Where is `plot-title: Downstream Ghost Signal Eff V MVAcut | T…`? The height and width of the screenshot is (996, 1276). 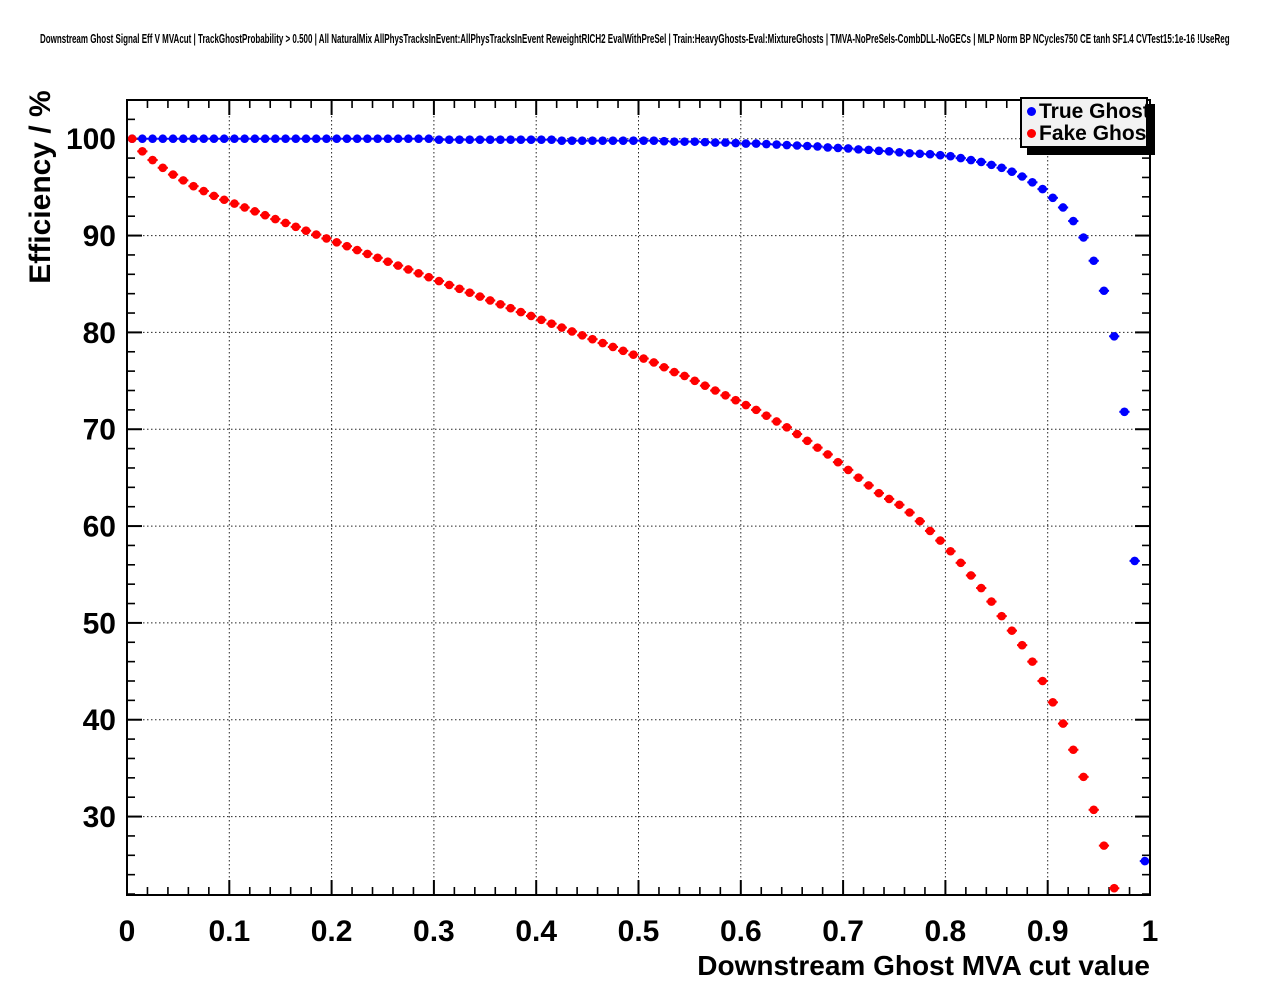 plot-title: Downstream Ghost Signal Eff V MVAcut | T… is located at coordinates (635, 38).